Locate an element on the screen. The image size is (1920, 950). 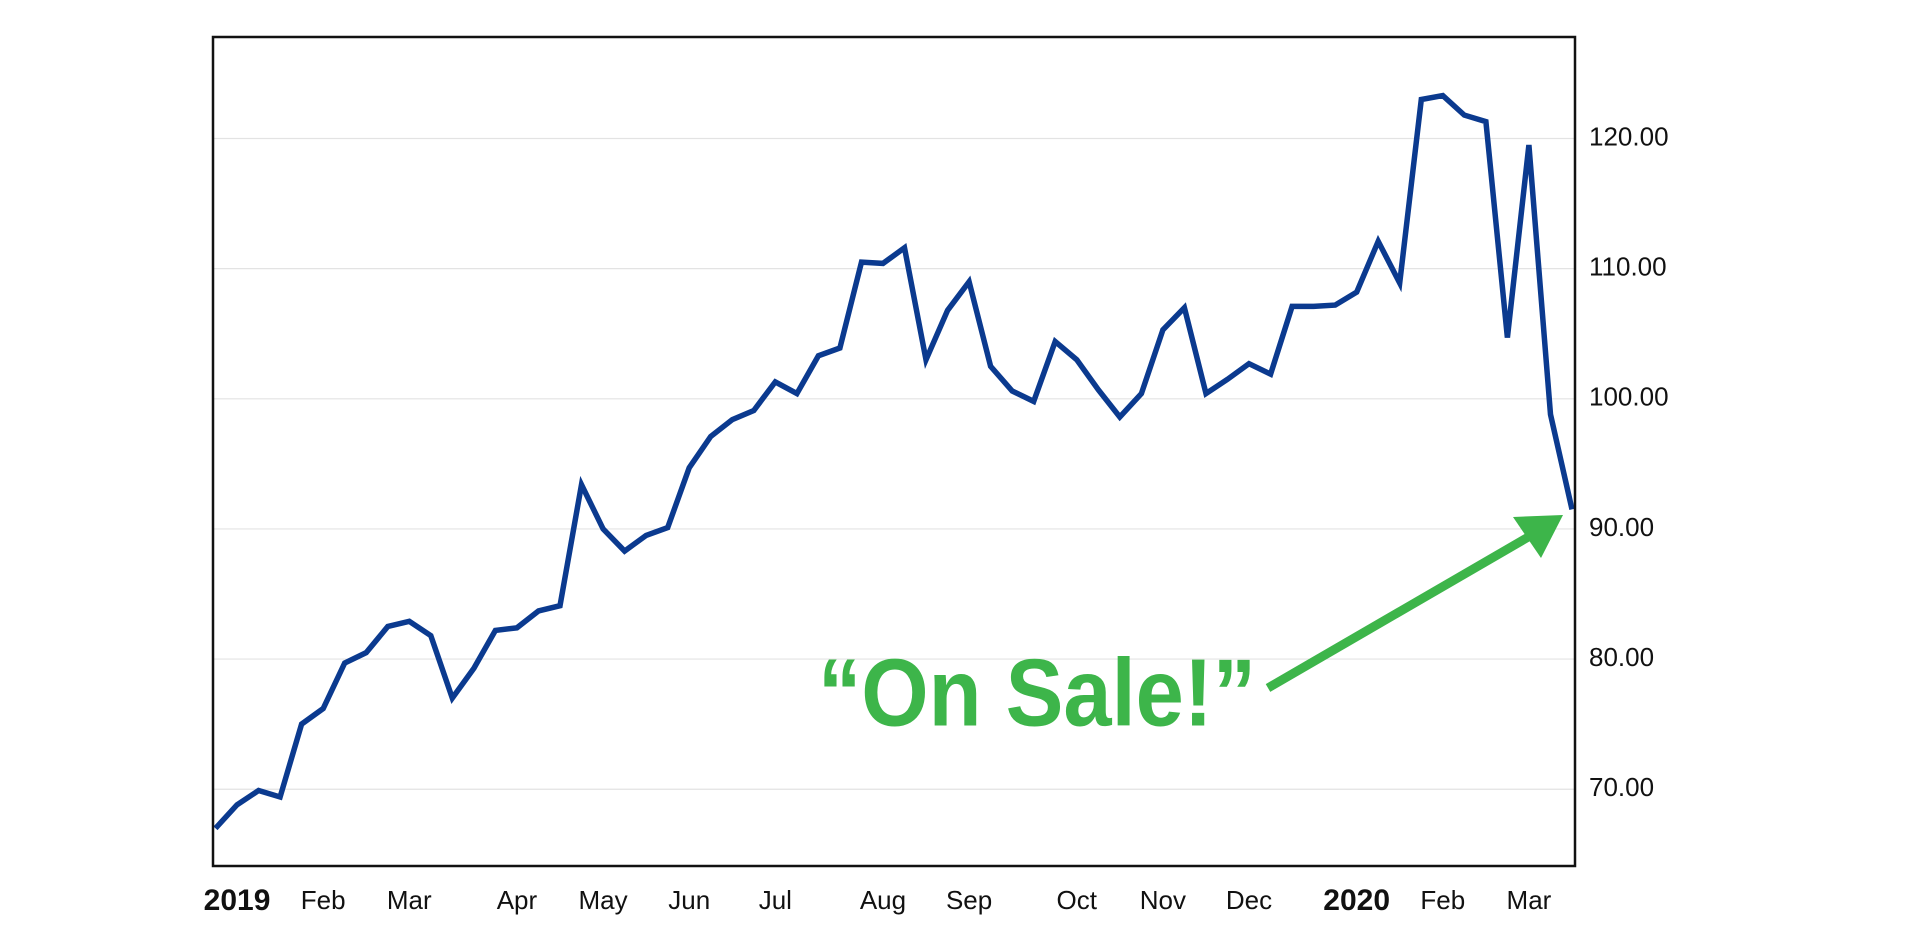
x-tick-label: Apr is located at coordinates (517, 900).